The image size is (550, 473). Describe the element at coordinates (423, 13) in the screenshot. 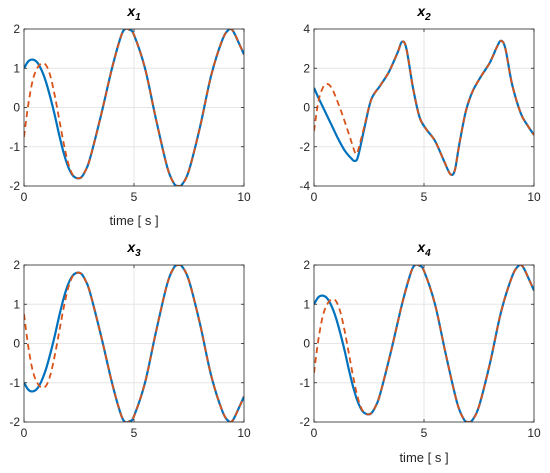

I see `subplot-title: x2` at that location.